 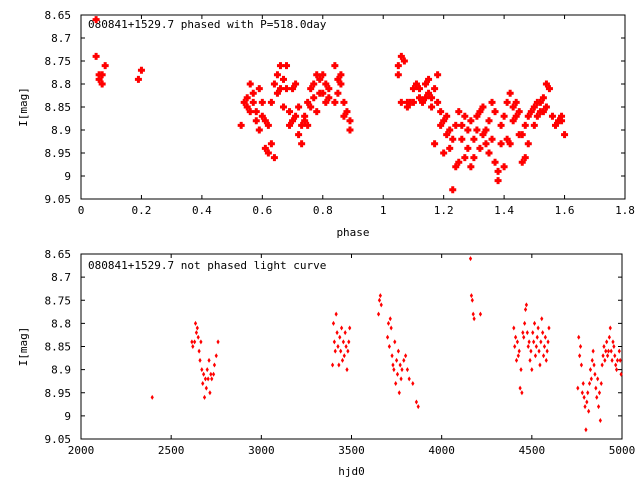 I want to click on x-tick-label: 0.8, so click(x=323, y=210).